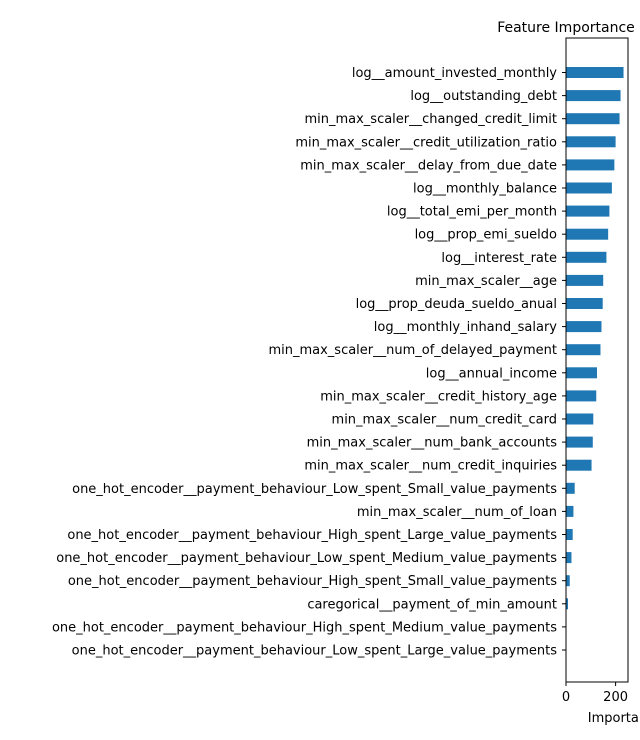 This screenshot has height=740, width=640. I want to click on category-label: min_max_scaler__num_credit_inquiries, so click(430, 466).